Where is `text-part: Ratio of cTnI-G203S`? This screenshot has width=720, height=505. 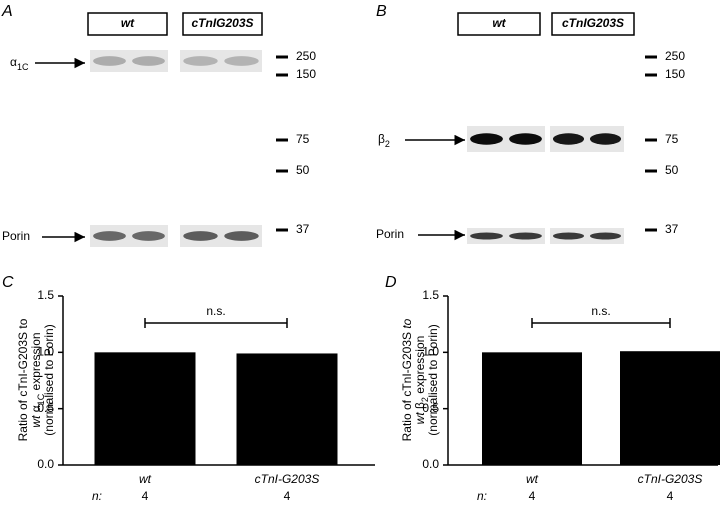 text-part: Ratio of cTnI-G203S is located at coordinates (407, 385).